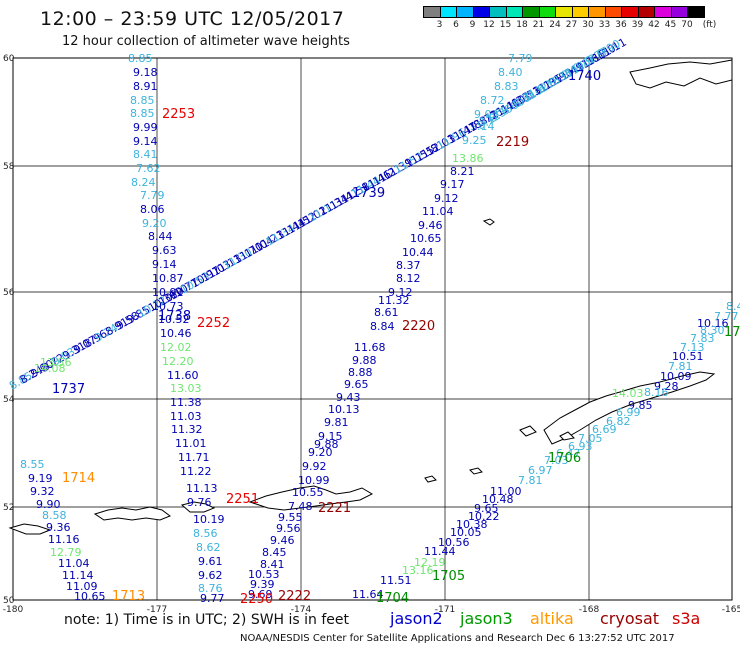  Describe the element at coordinates (128, 596) in the screenshot. I see `pass-time-label: 1713` at that location.